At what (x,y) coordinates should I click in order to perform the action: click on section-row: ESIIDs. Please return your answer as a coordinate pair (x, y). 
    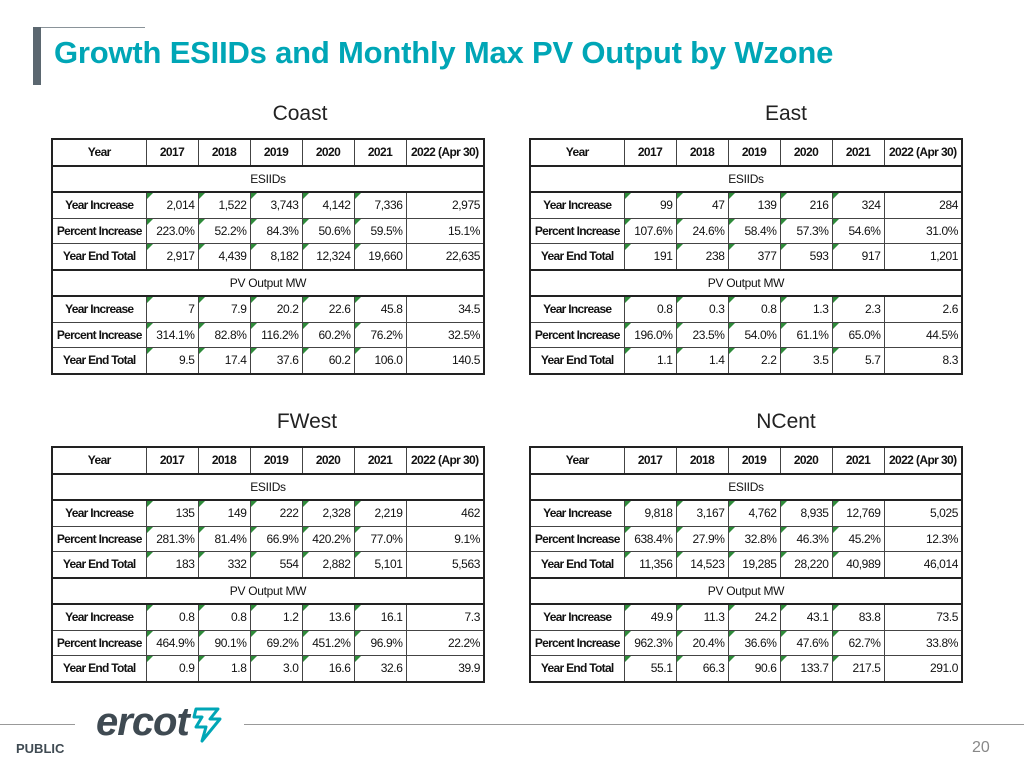
    Looking at the image, I should click on (746, 178).